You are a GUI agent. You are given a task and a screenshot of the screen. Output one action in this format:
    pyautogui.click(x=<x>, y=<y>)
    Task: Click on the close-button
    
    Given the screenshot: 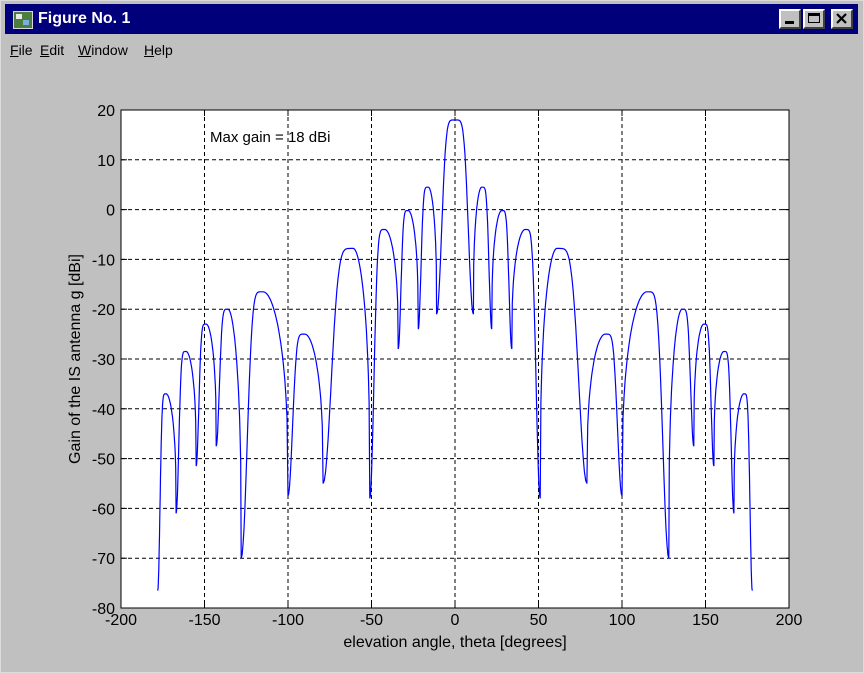 What is the action you would take?
    pyautogui.click(x=842, y=19)
    